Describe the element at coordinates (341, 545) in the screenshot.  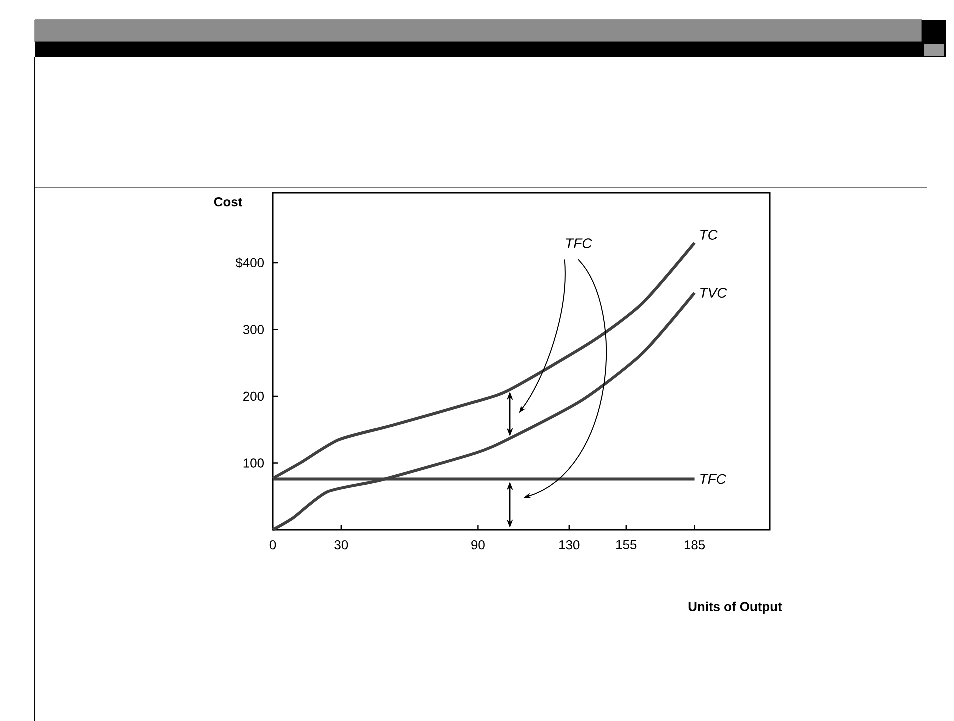
I see `x-tick-label: 30` at that location.